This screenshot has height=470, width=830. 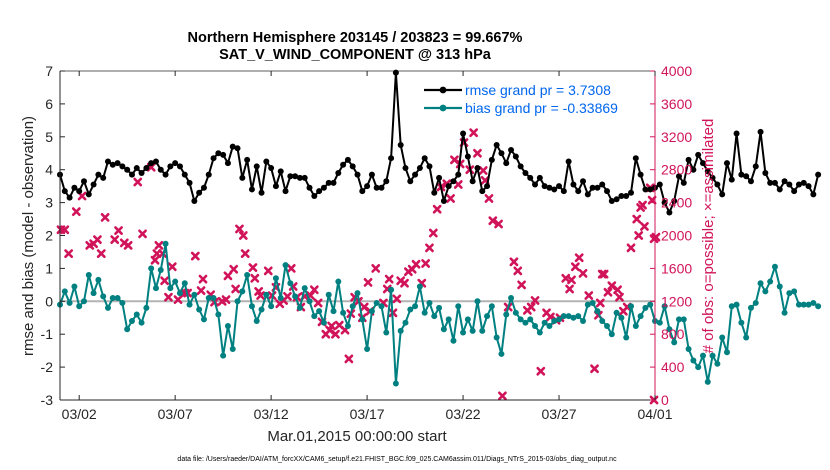 I want to click on right-y-tick-label: 0, so click(x=665, y=400).